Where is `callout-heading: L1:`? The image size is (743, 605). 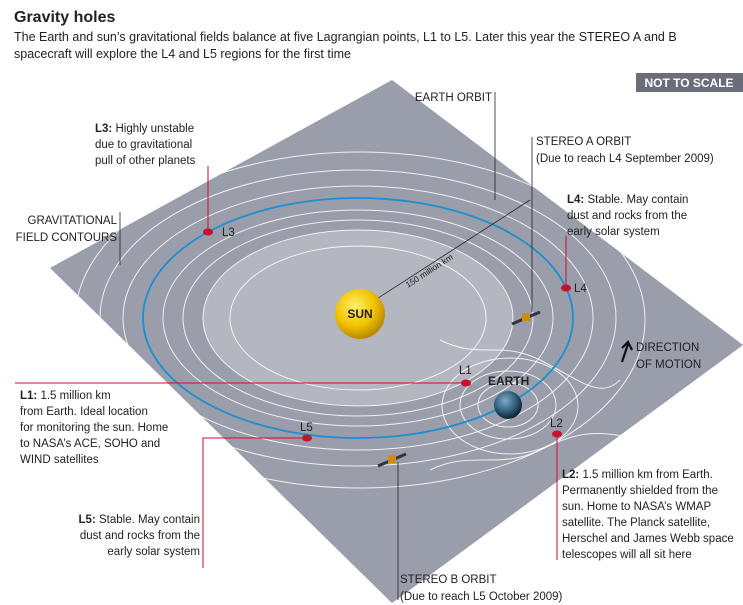
callout-heading: L1: is located at coordinates (28, 396).